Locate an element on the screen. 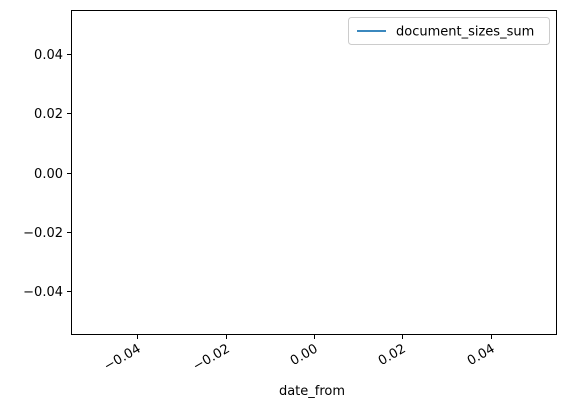  y-tick-label: −0.04 is located at coordinates (43, 292).